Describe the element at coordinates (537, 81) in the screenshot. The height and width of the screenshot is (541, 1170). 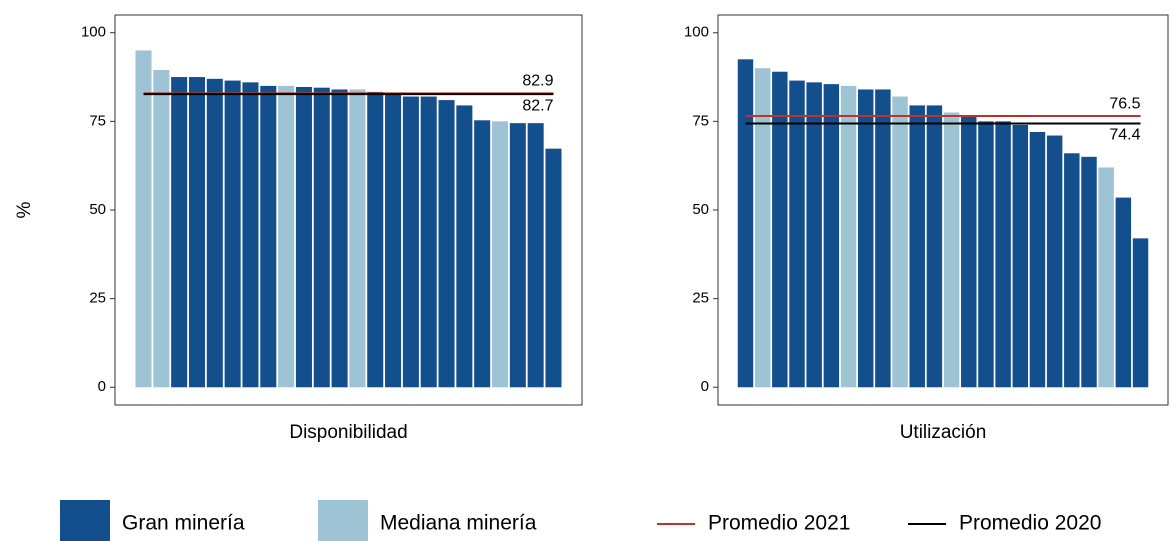
I see `reference-label: 82.9` at that location.